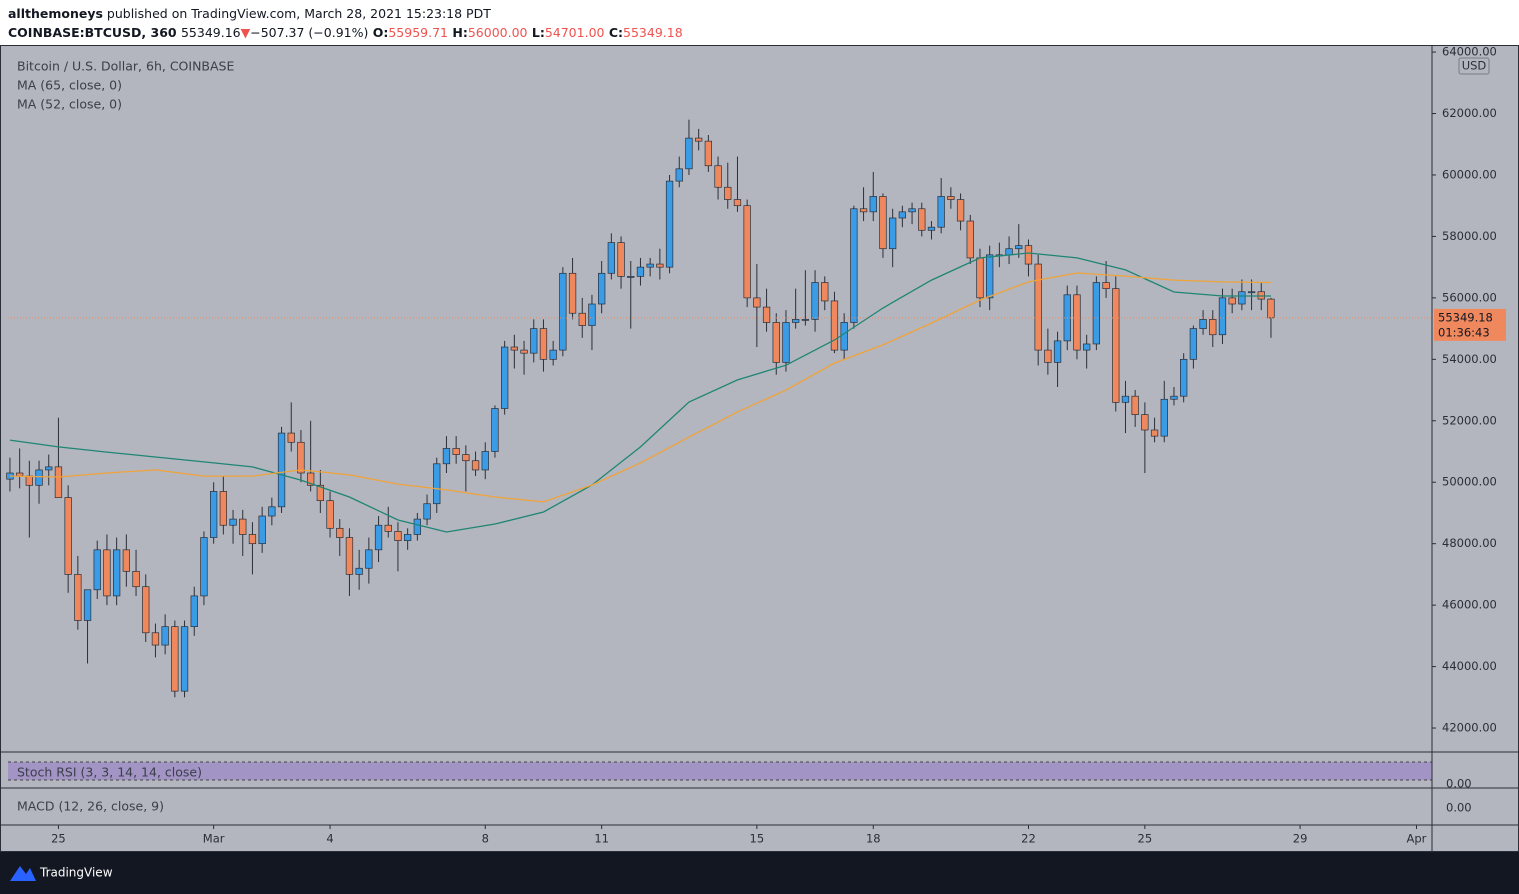 The image size is (1519, 894). I want to click on y-tick-label: 52000.00, so click(1469, 420).